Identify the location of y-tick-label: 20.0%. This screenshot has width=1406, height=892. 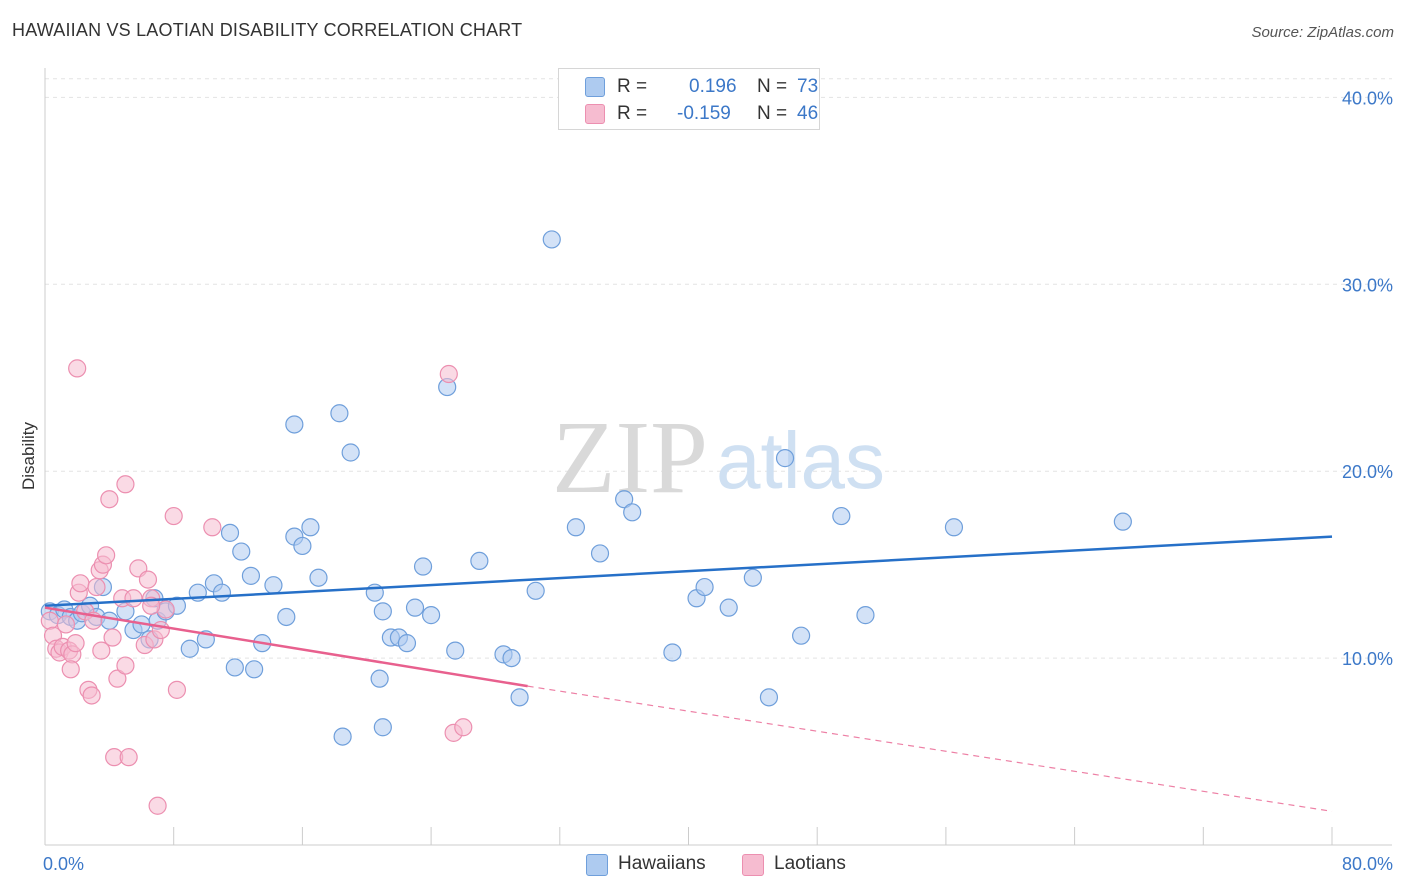
(1367, 472).